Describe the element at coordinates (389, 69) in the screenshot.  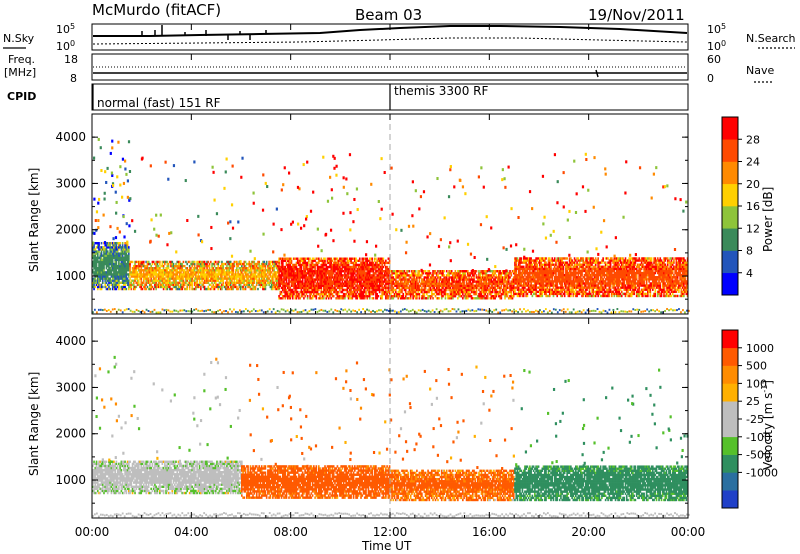
I see `freq-panel: Freq. [MHz] 18 8 60 0 Nave` at that location.